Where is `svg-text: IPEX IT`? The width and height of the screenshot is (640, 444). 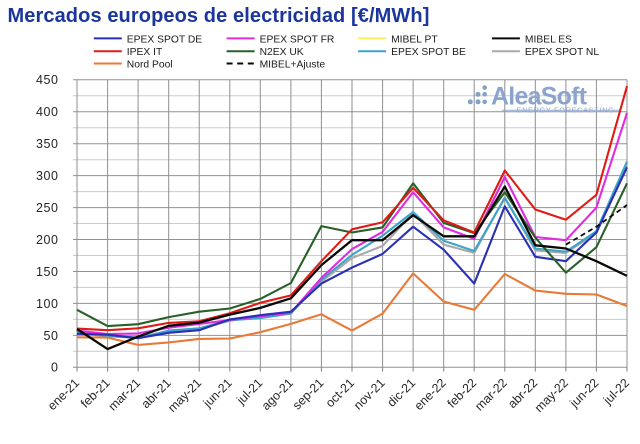 svg-text: IPEX IT is located at coordinates (145, 52).